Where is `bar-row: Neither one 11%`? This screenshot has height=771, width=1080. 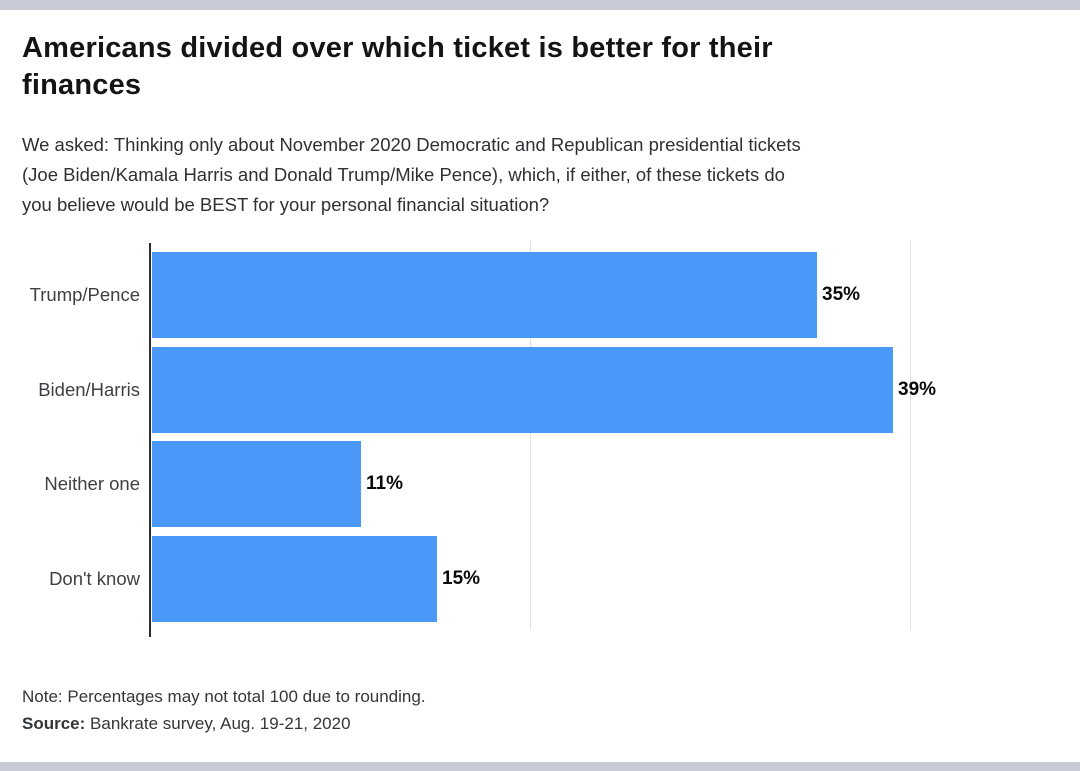 bar-row: Neither one 11% is located at coordinates (540, 484).